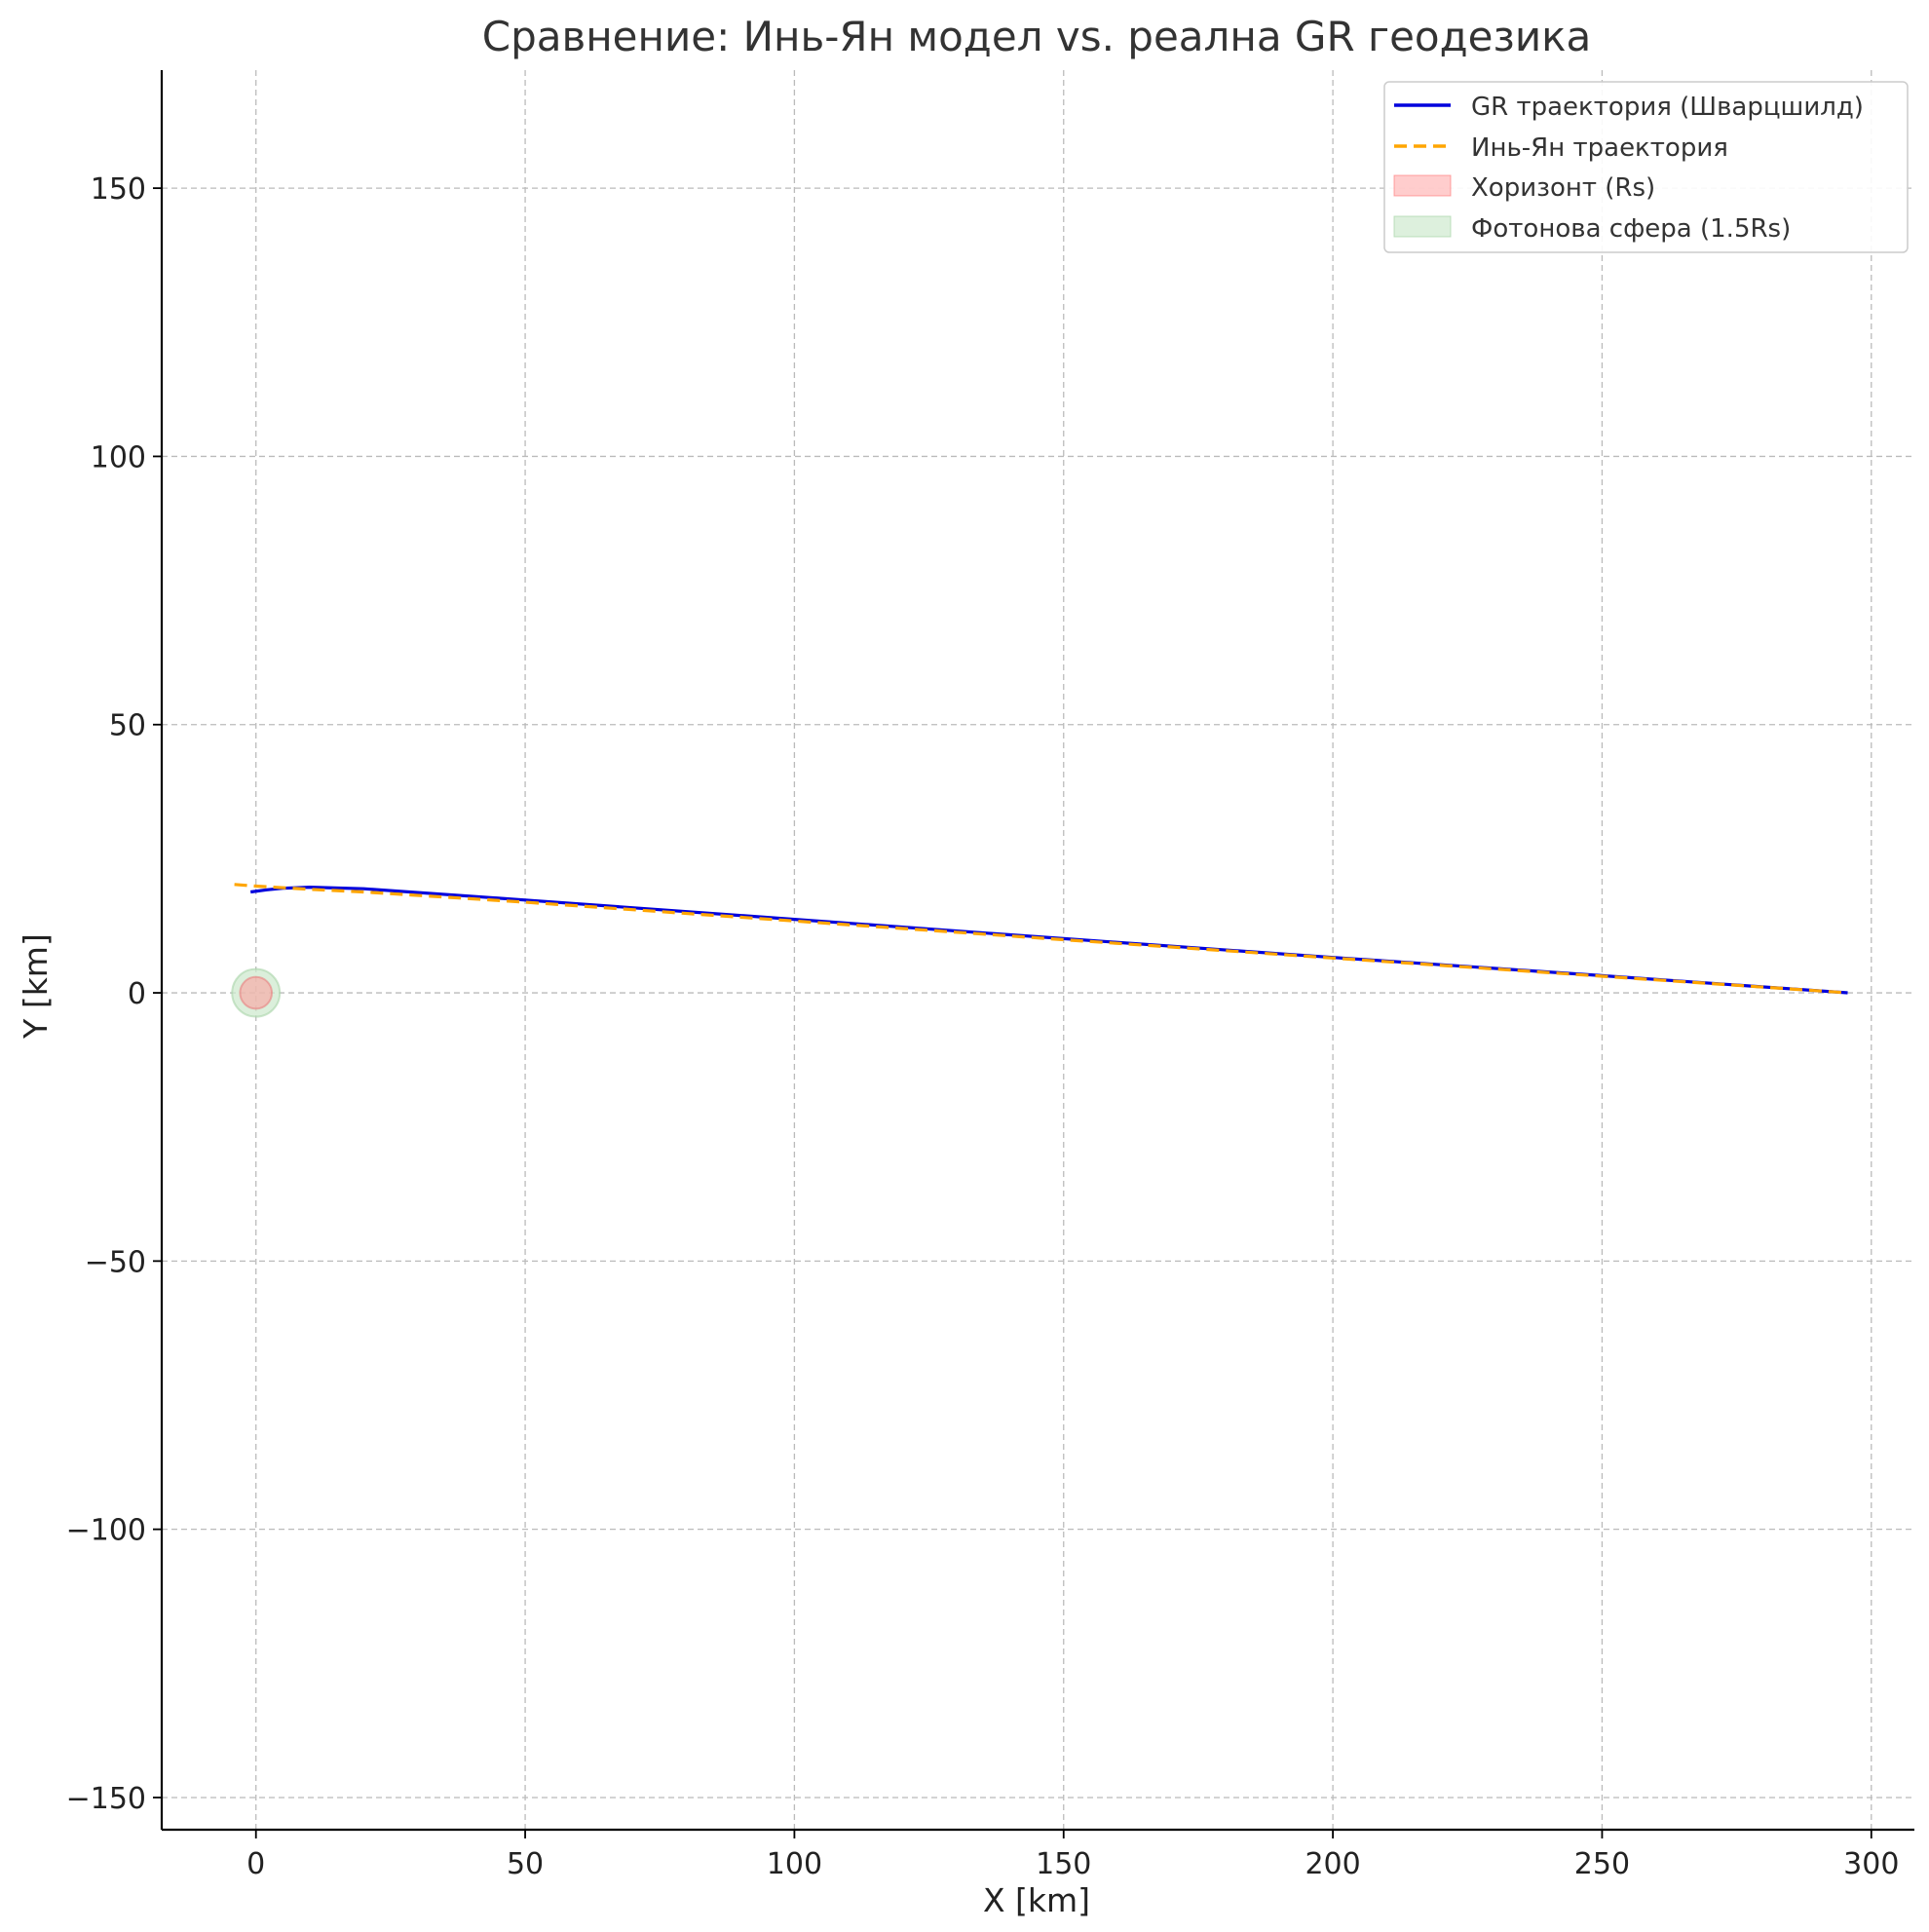 The height and width of the screenshot is (1932, 1929). I want to click on x-tick-label: 100, so click(795, 1864).